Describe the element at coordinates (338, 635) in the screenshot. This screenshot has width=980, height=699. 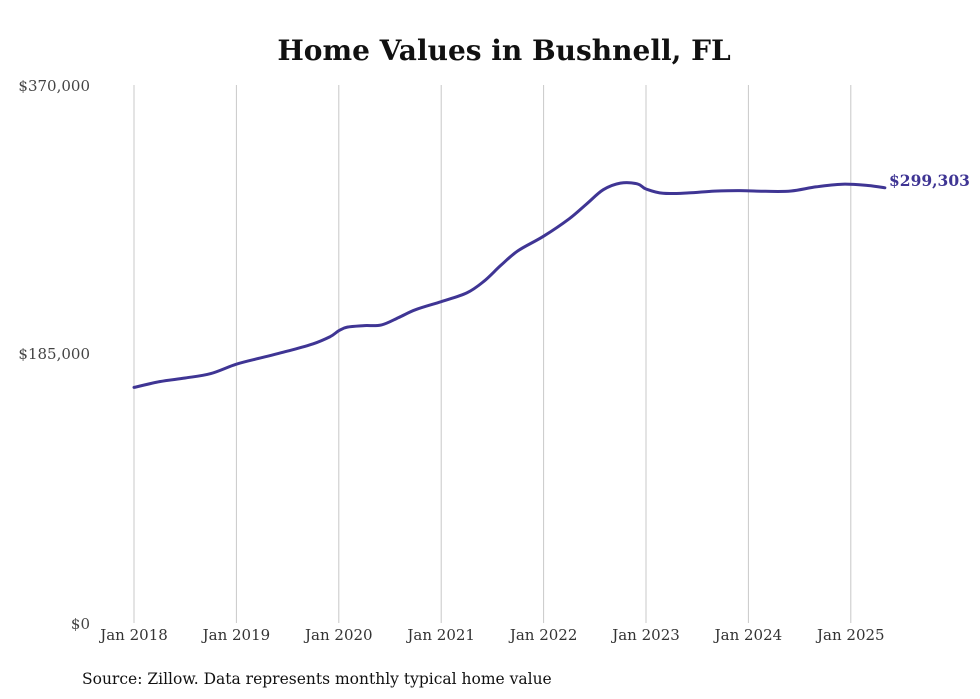
I see `x-tick-label: Jan 2020` at that location.